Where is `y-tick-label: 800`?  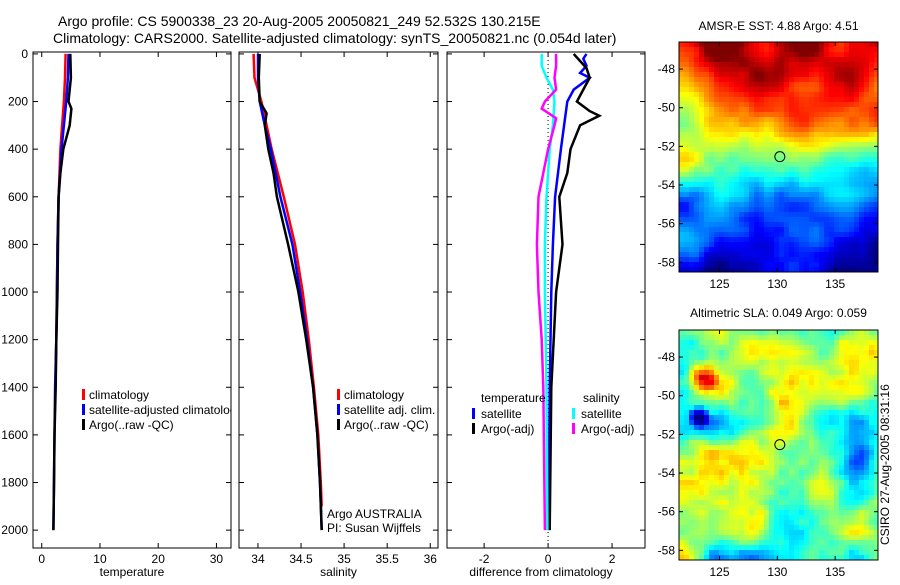 y-tick-label: 800 is located at coordinates (18, 244).